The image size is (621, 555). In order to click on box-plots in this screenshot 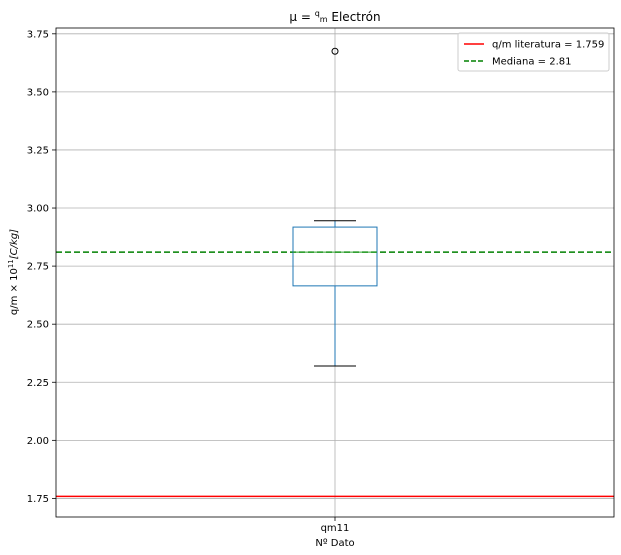, I will do `click(335, 207)`.